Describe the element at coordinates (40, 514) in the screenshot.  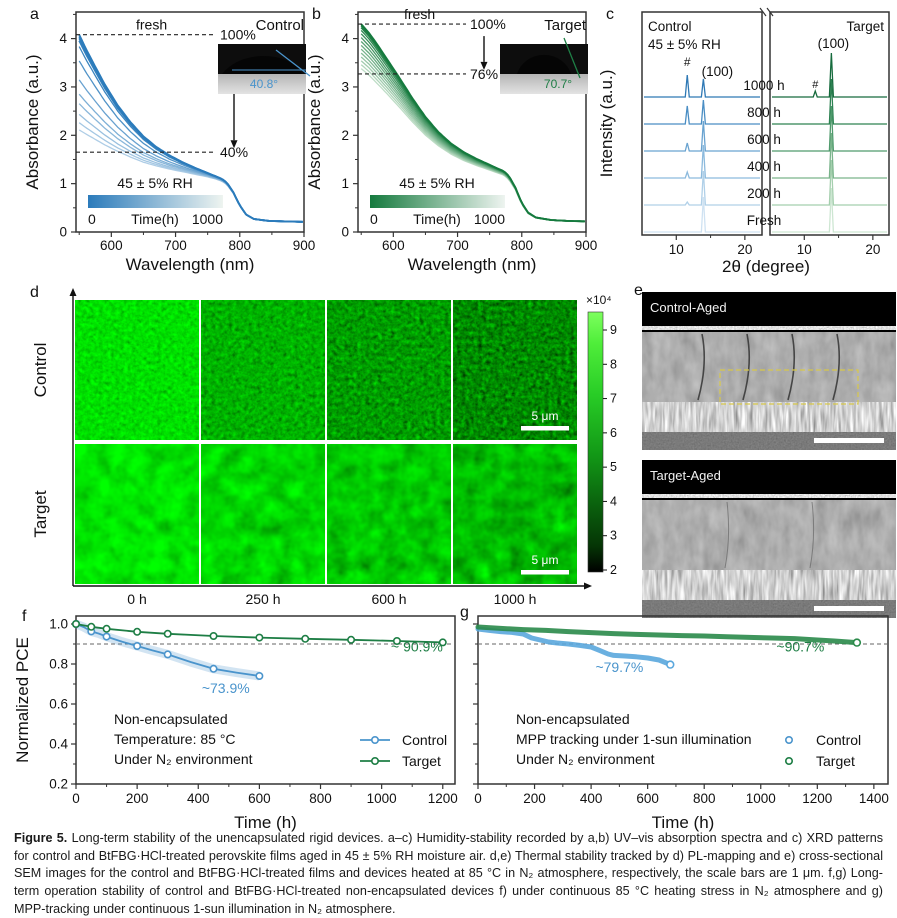
I see `row-label: Target` at that location.